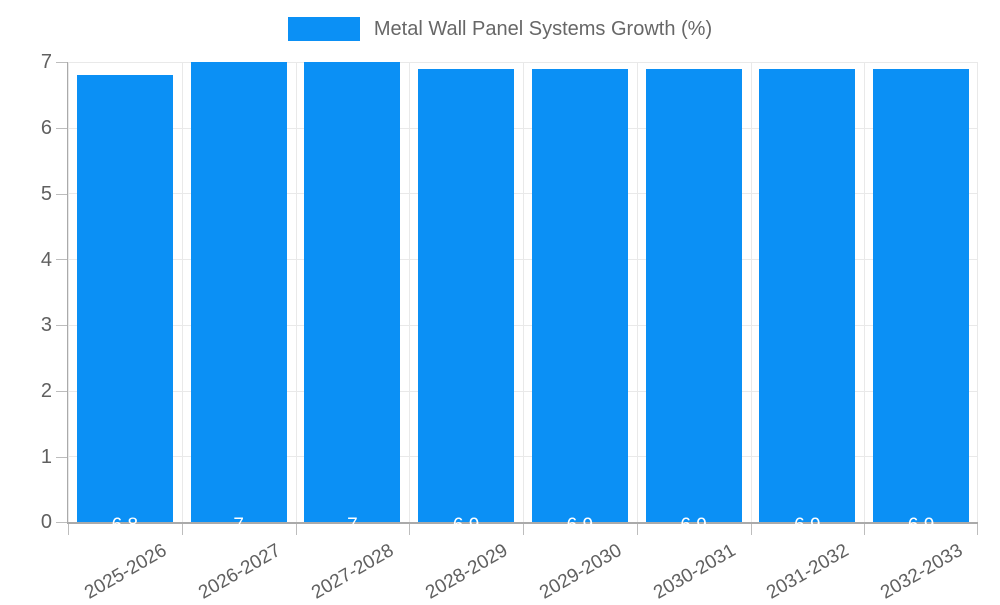  I want to click on y-tick-label-6: 6, so click(46, 128).